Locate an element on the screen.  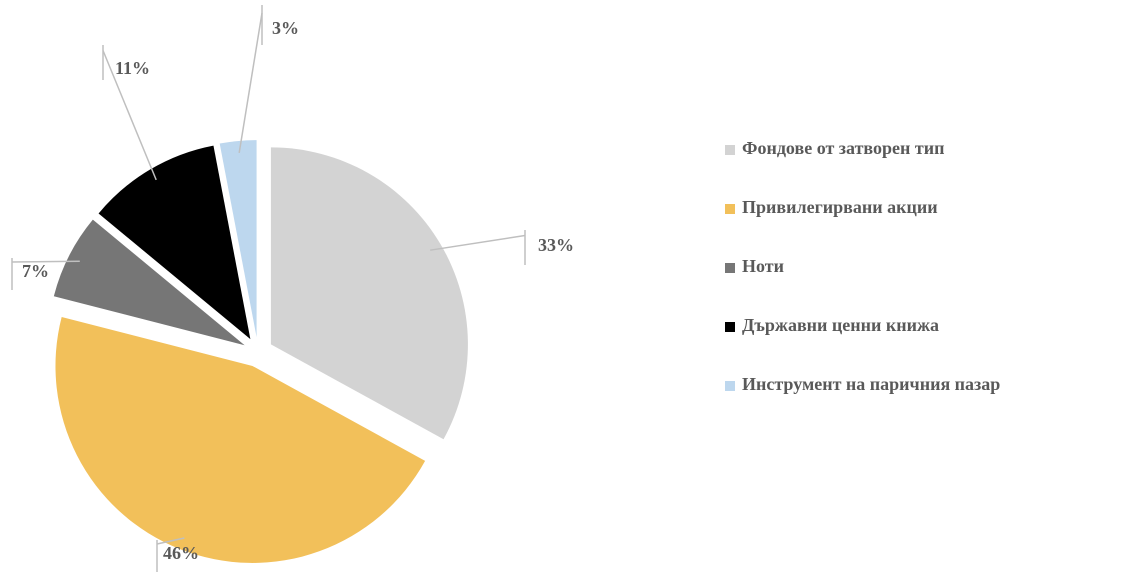
legend-label: Инструмент на паричния пазар is located at coordinates (871, 384).